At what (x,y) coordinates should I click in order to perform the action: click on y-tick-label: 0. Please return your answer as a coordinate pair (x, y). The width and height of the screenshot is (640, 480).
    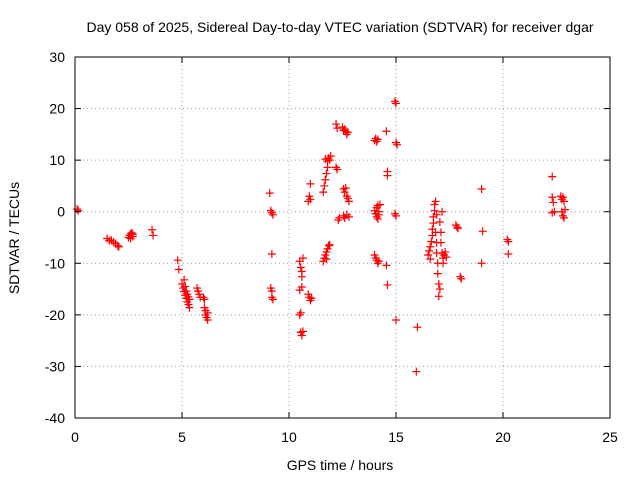
    Looking at the image, I should click on (61, 212).